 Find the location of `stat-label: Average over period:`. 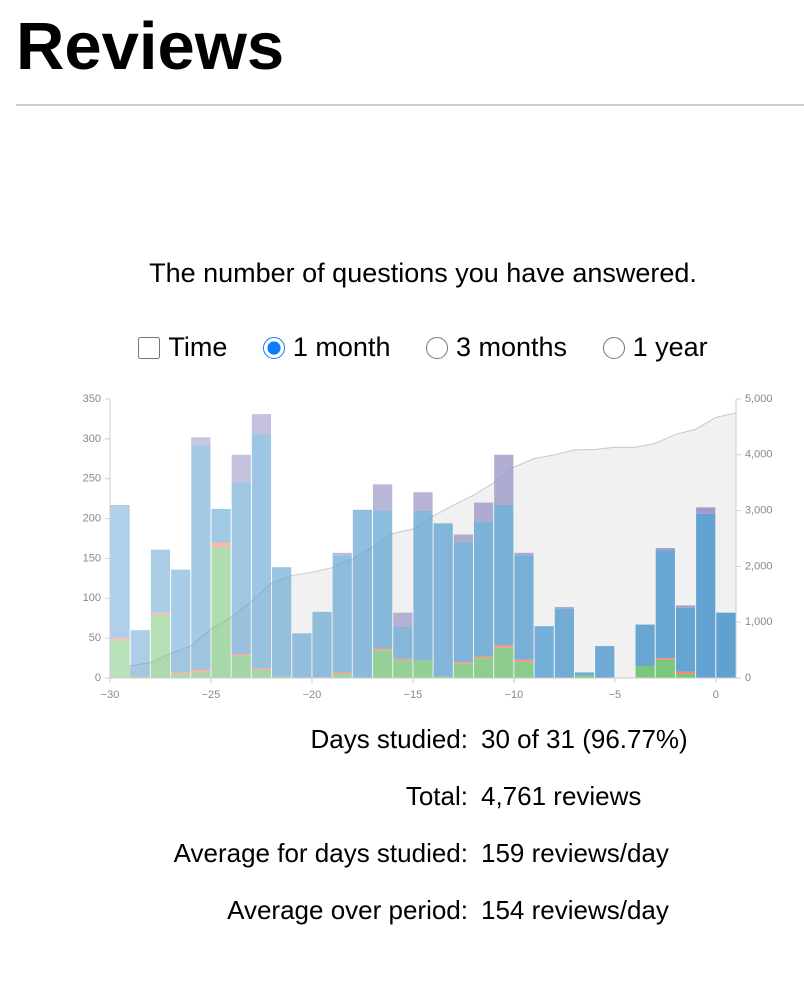

stat-label: Average over period: is located at coordinates (347, 910).